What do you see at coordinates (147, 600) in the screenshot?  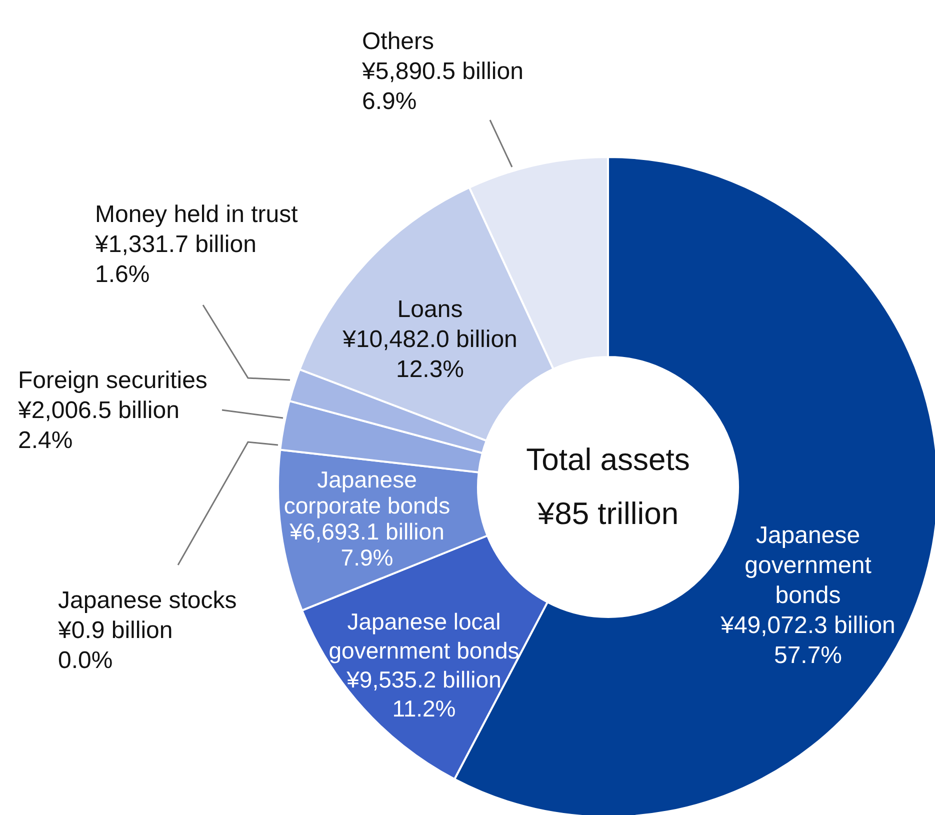 I see `category-label: Japanese stocks` at bounding box center [147, 600].